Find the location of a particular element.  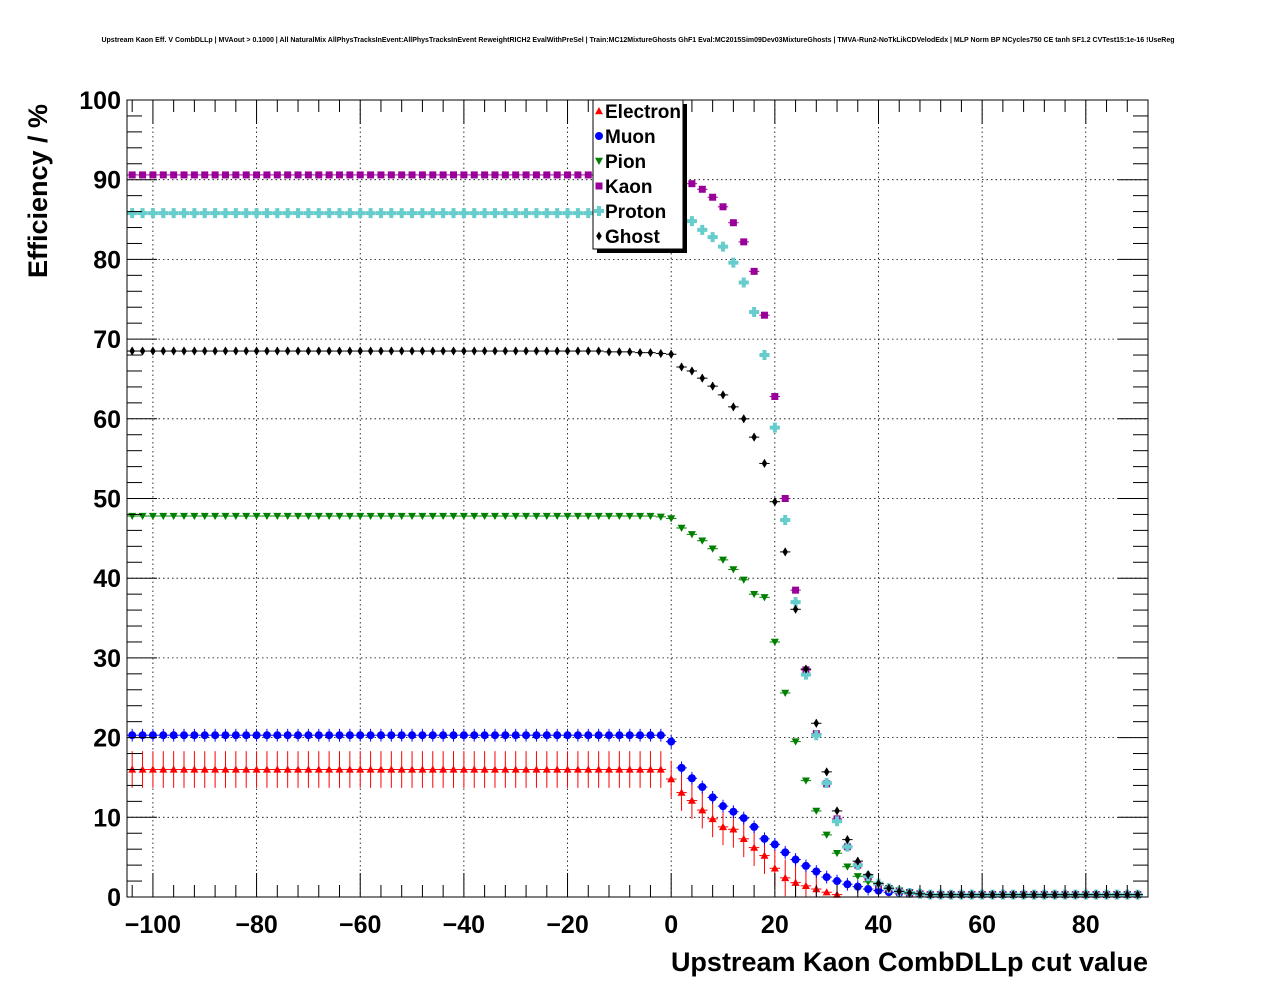

y-tick-label: 10 is located at coordinates (107, 818).